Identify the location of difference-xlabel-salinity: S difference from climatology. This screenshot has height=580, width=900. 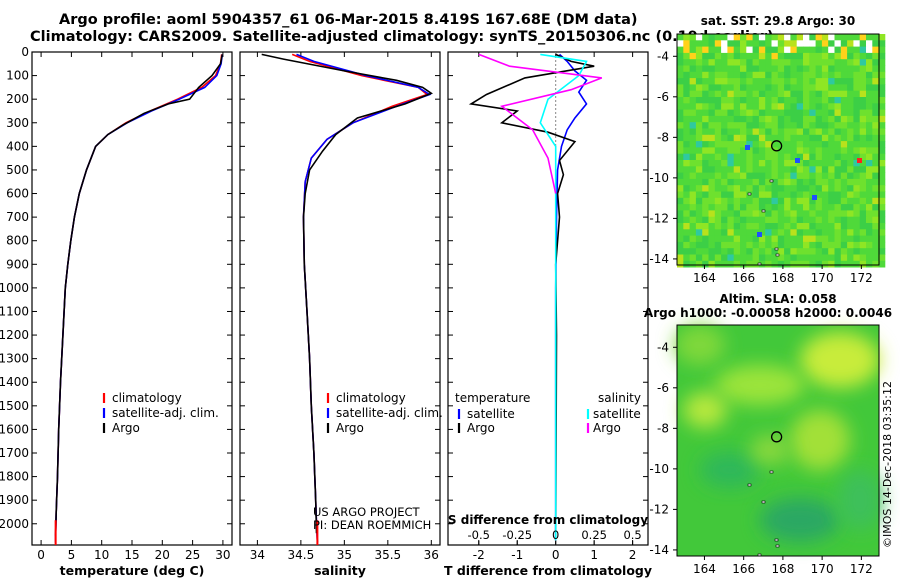
(548, 520).